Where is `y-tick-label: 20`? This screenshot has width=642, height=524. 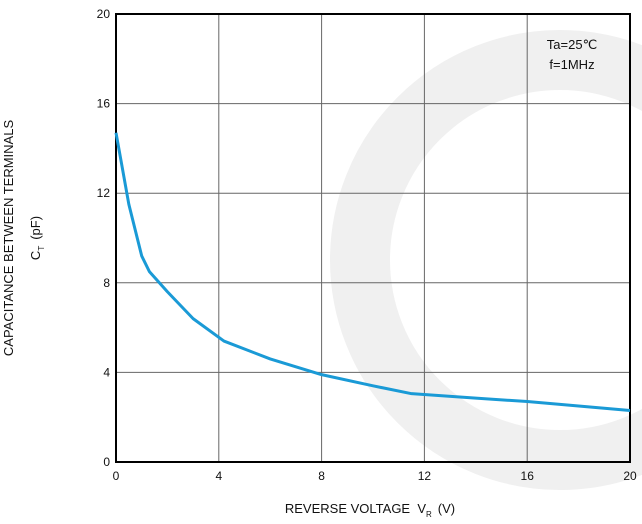
y-tick-label: 20 is located at coordinates (104, 14).